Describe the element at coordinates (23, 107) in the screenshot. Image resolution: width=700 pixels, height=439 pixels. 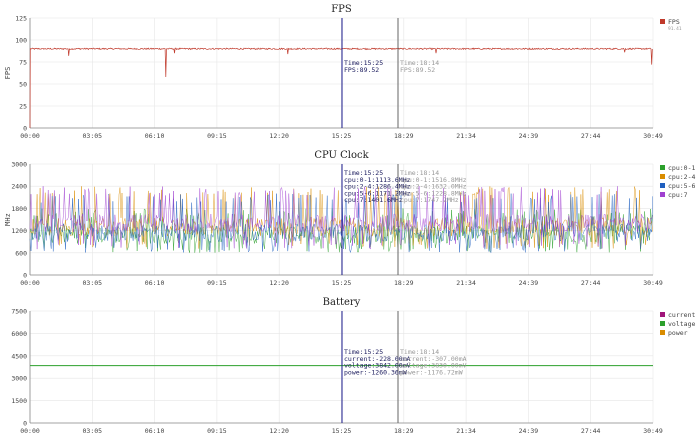
I see `y-tick-label: 25` at that location.